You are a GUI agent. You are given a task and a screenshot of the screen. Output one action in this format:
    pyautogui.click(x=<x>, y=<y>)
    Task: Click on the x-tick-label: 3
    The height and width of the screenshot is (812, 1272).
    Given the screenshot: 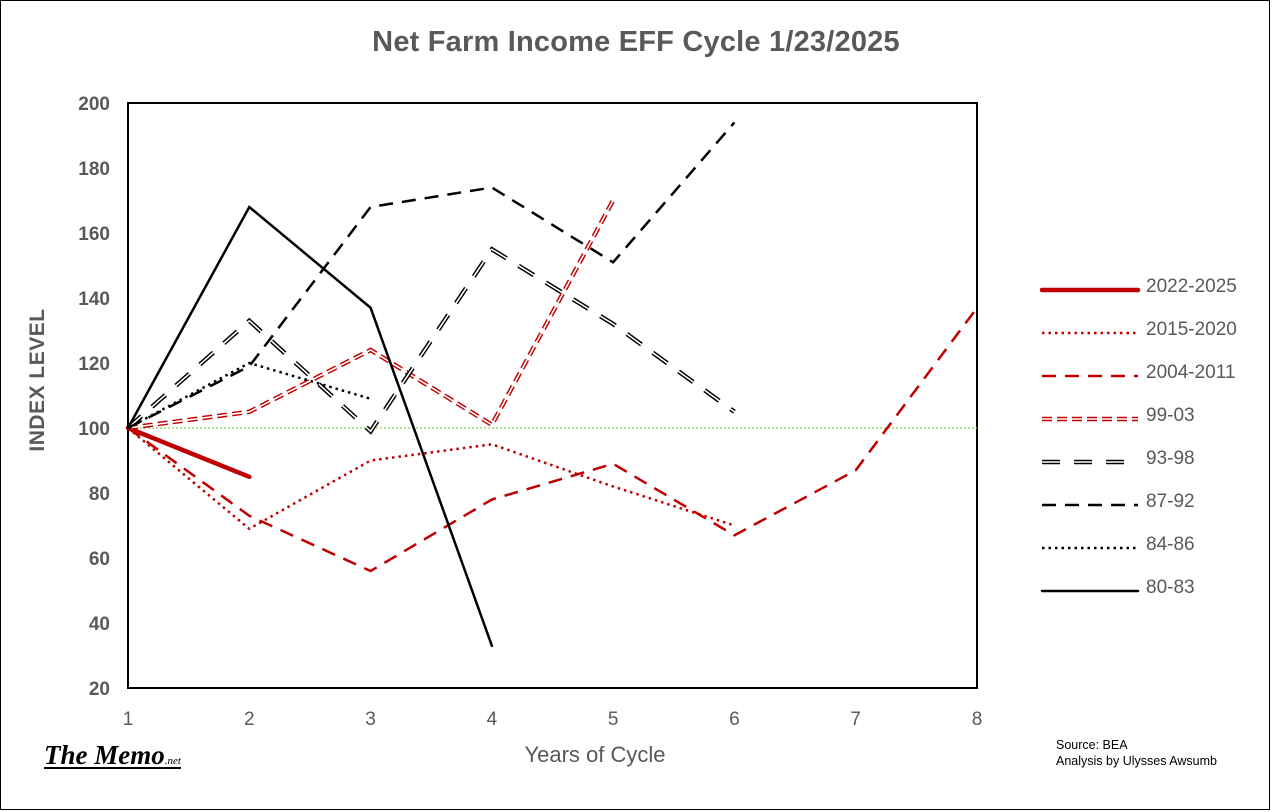 What is the action you would take?
    pyautogui.click(x=370, y=719)
    